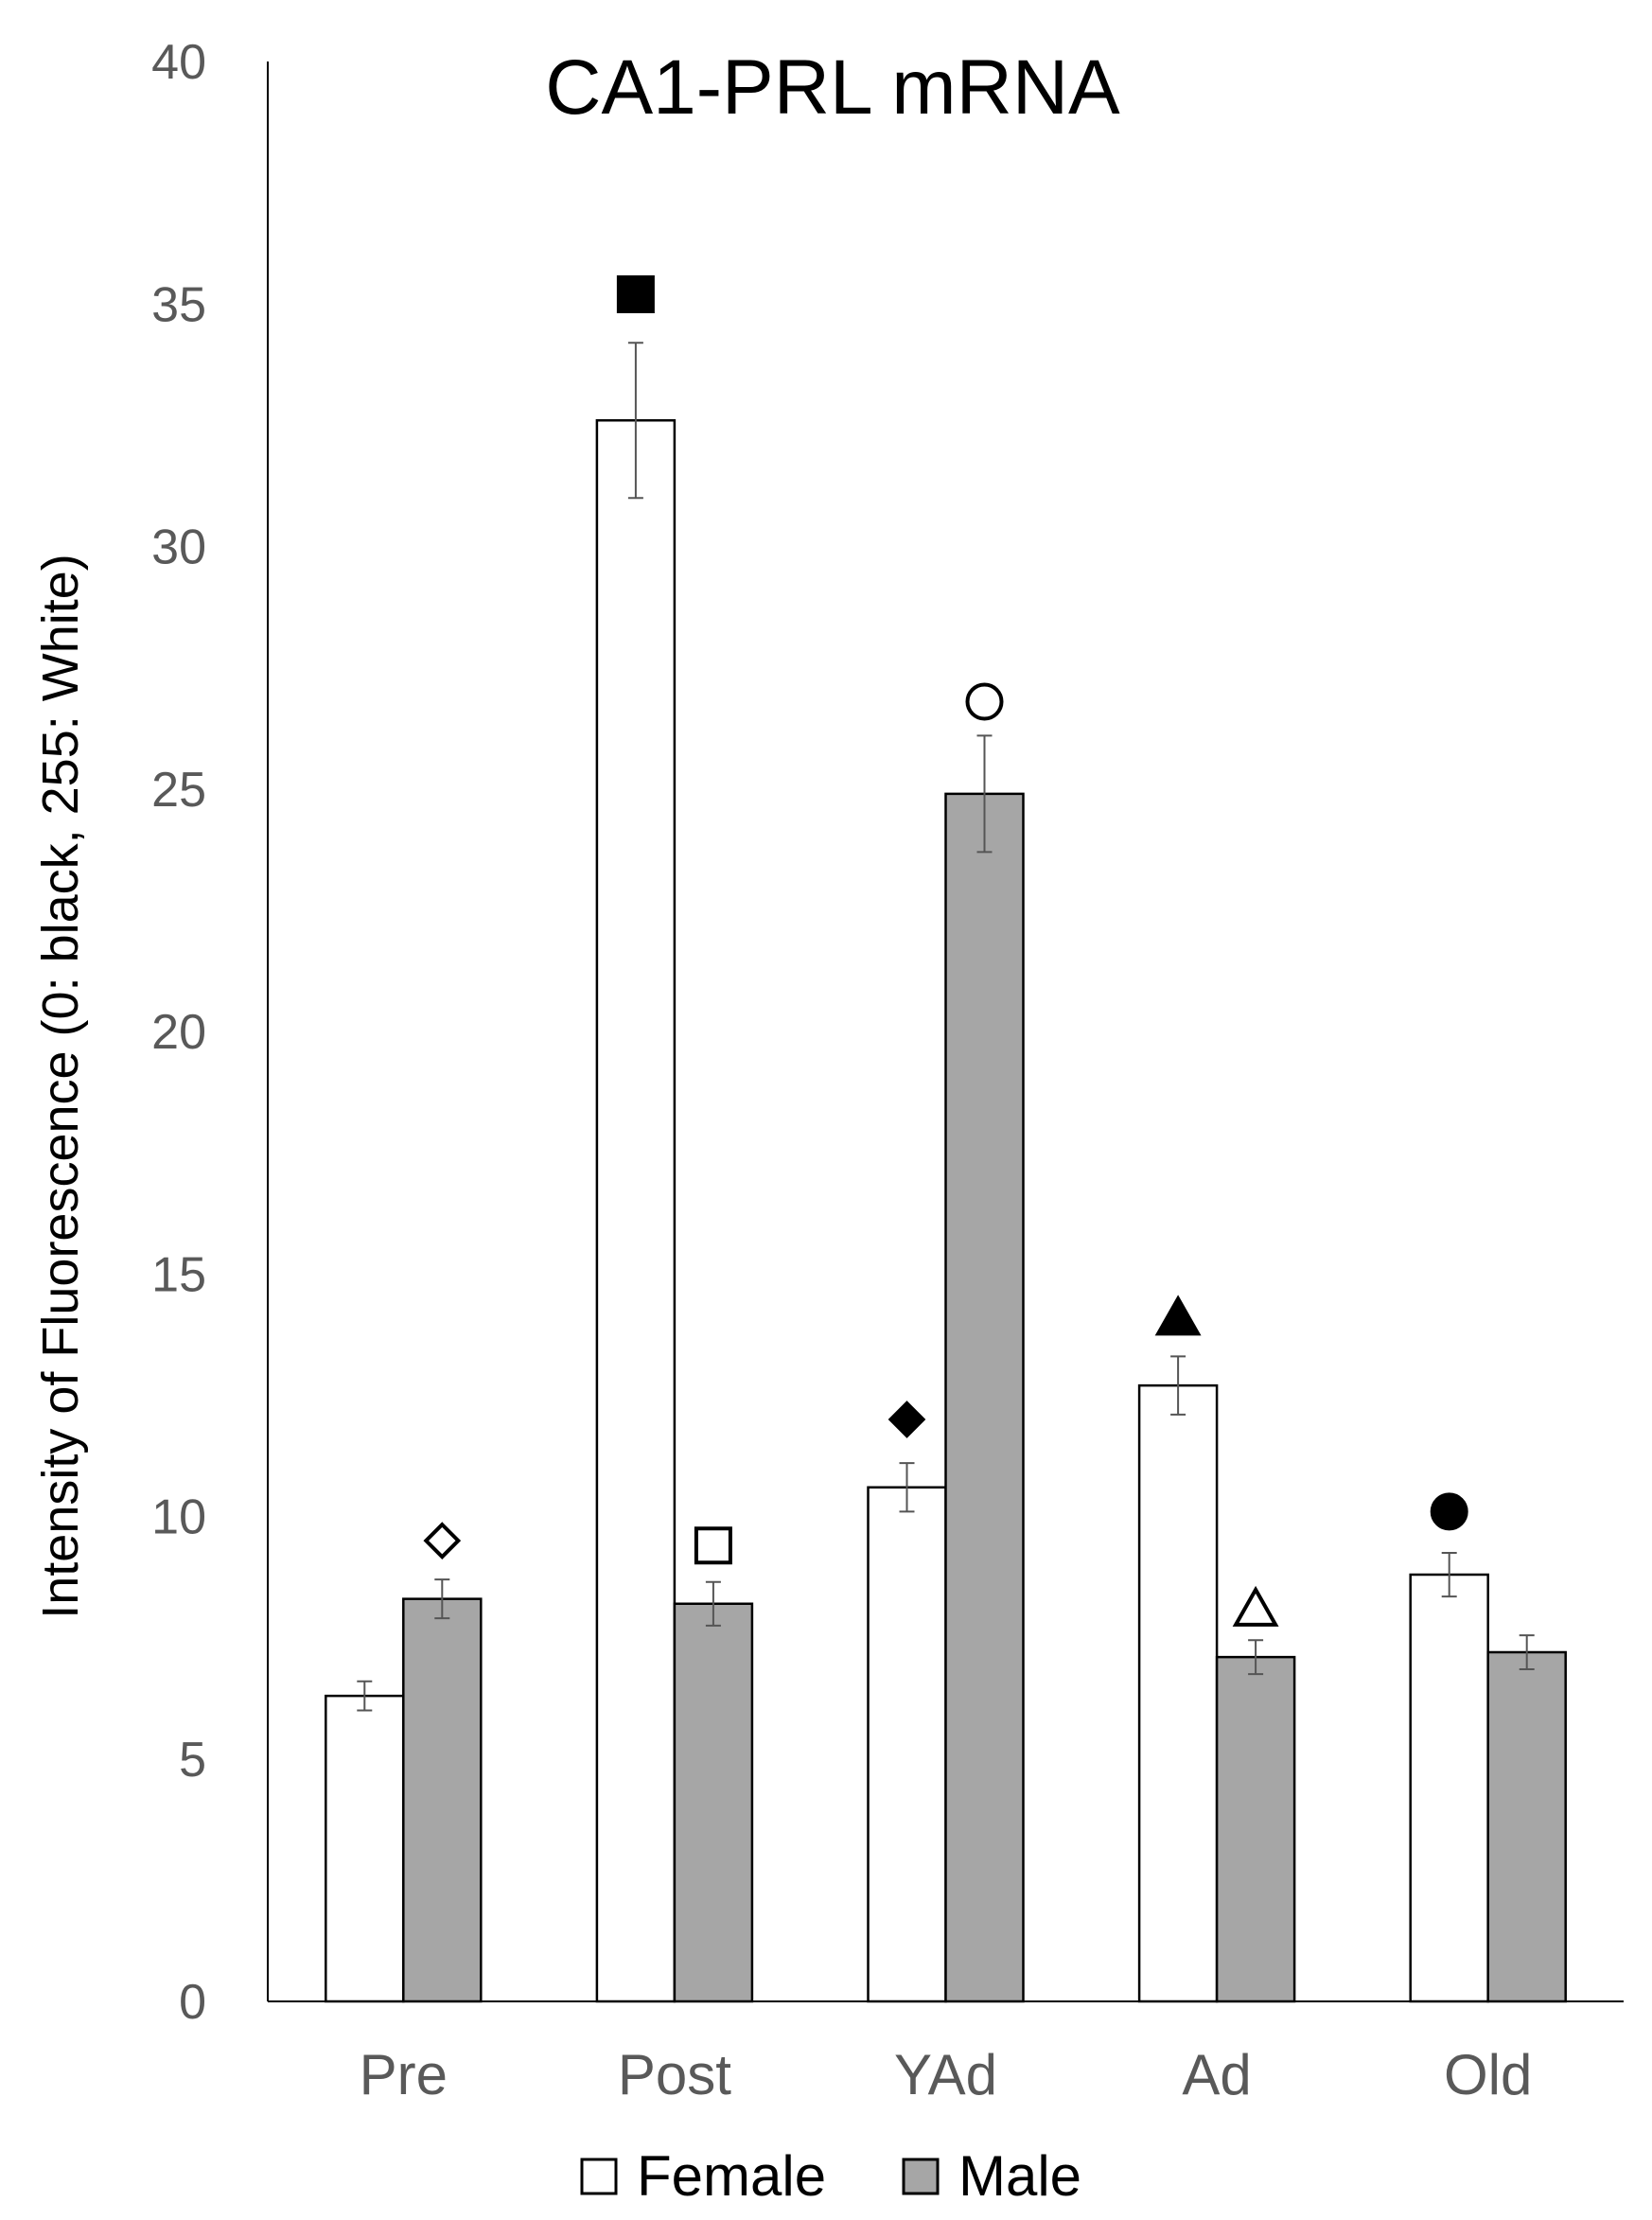 The width and height of the screenshot is (1652, 2220). I want to click on open-diamond-marker, so click(442, 1540).